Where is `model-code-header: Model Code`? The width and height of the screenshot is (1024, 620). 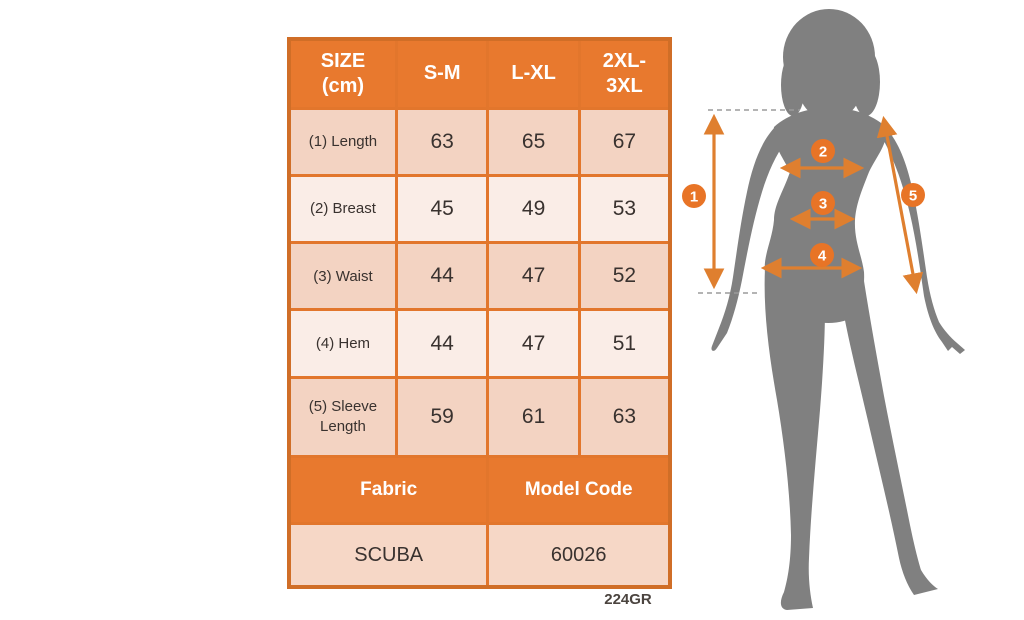
model-code-header: Model Code is located at coordinates (579, 490).